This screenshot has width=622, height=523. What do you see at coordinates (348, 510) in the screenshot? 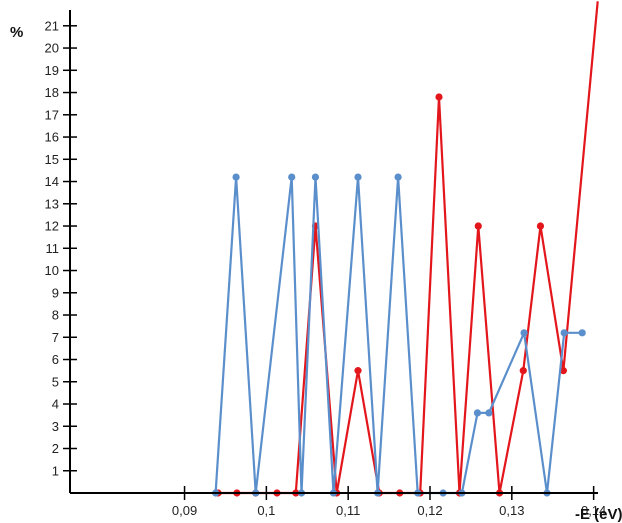
I see `x-tick-label: 0,11` at bounding box center [348, 510].